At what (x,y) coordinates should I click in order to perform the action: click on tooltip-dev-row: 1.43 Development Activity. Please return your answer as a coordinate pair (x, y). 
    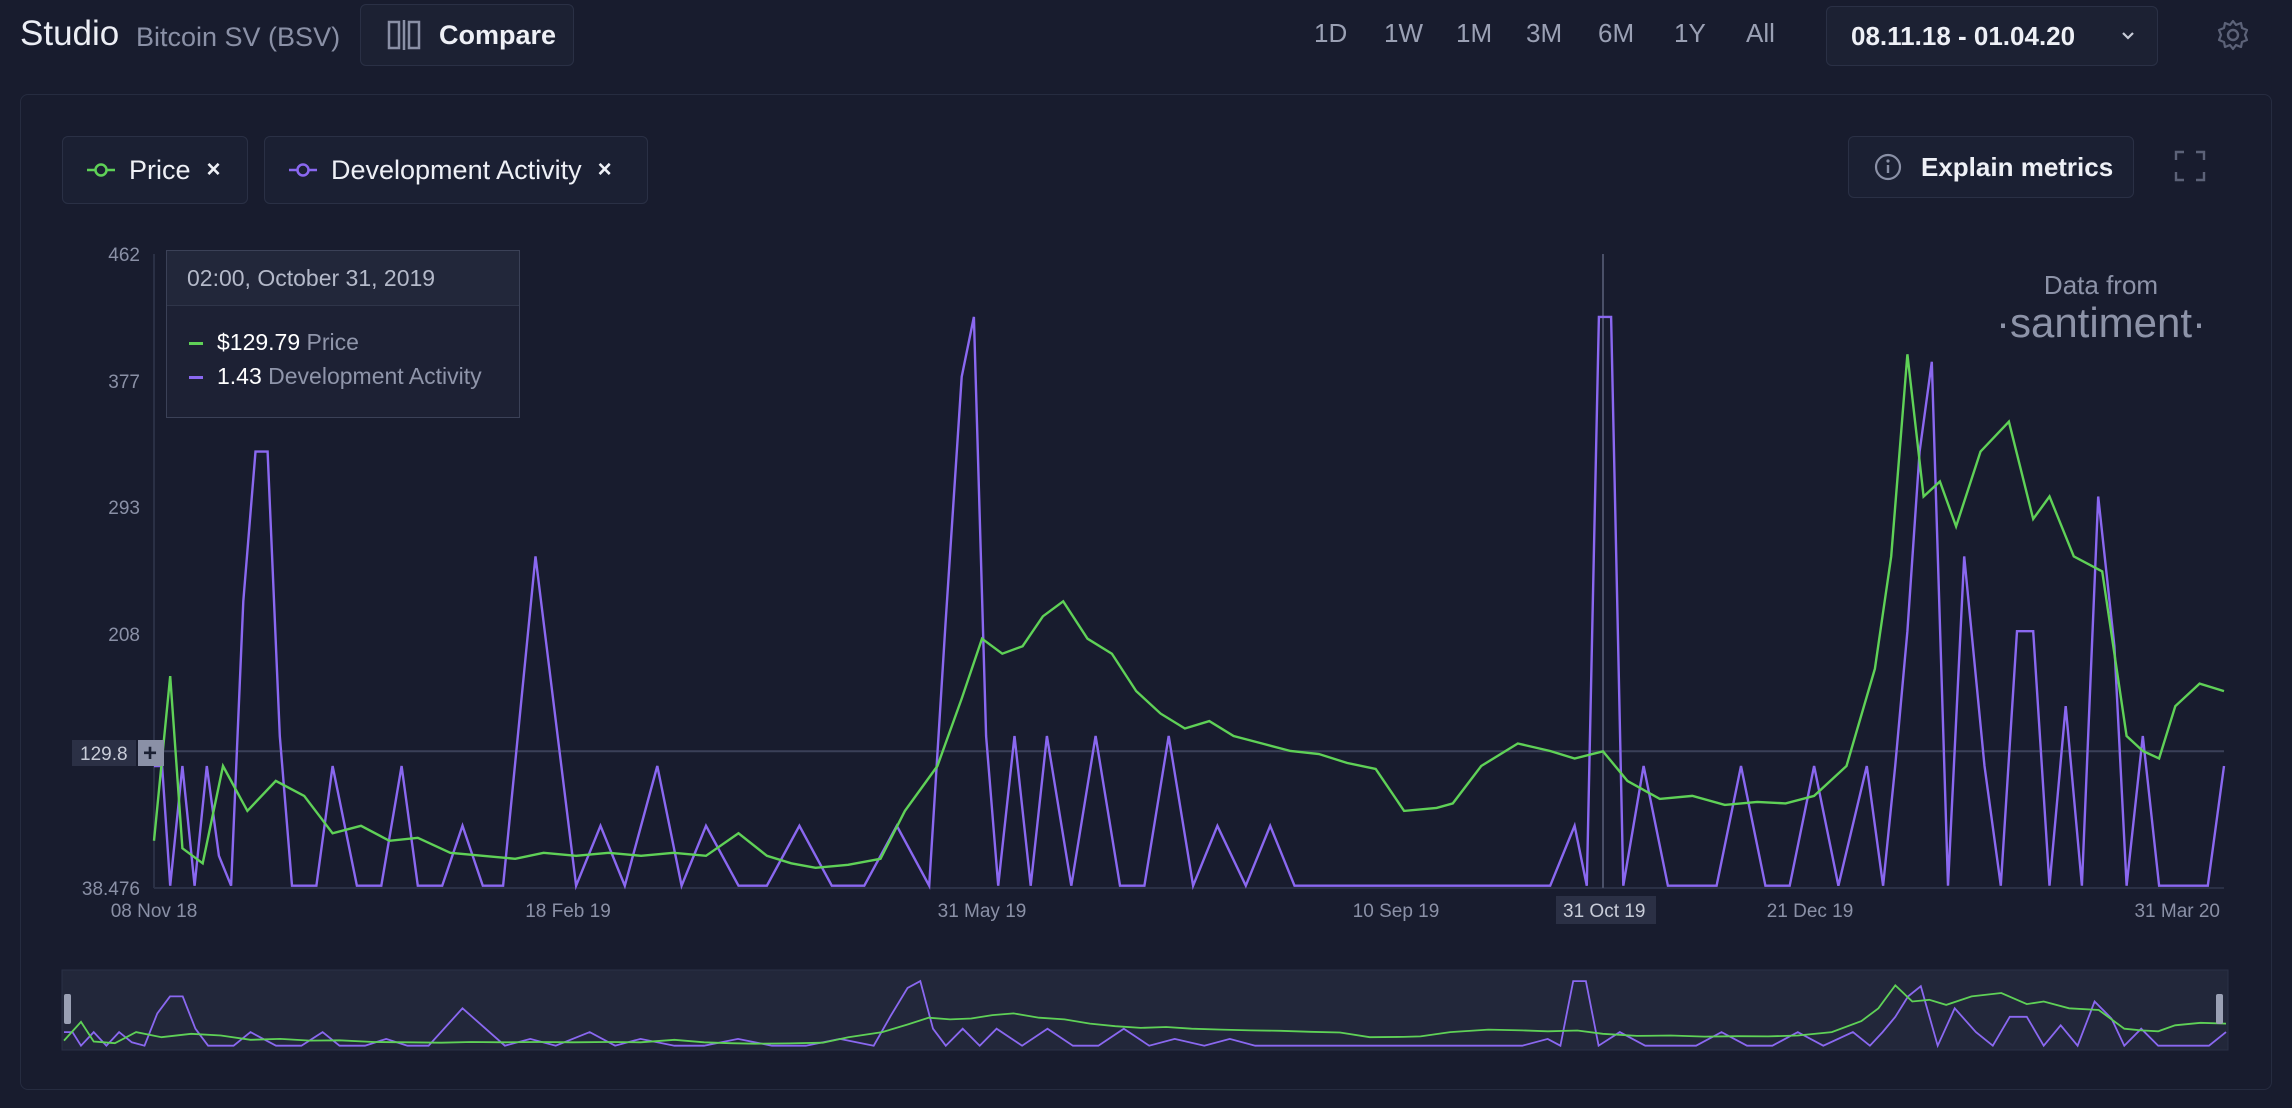
    Looking at the image, I should click on (335, 376).